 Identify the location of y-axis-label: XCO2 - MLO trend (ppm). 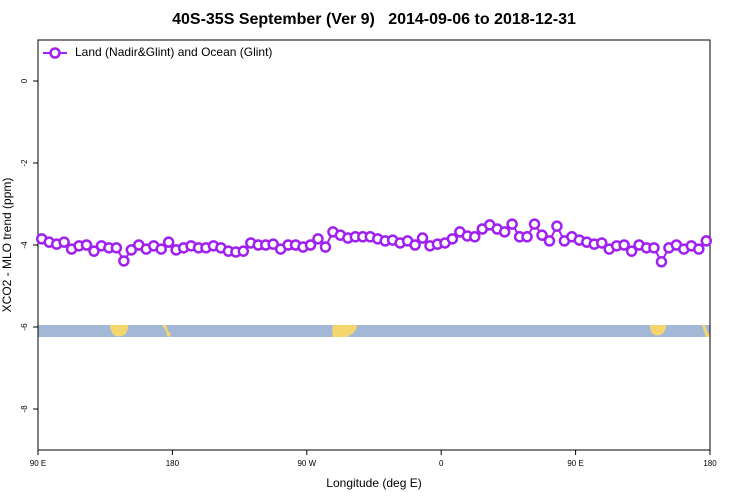
(7, 245).